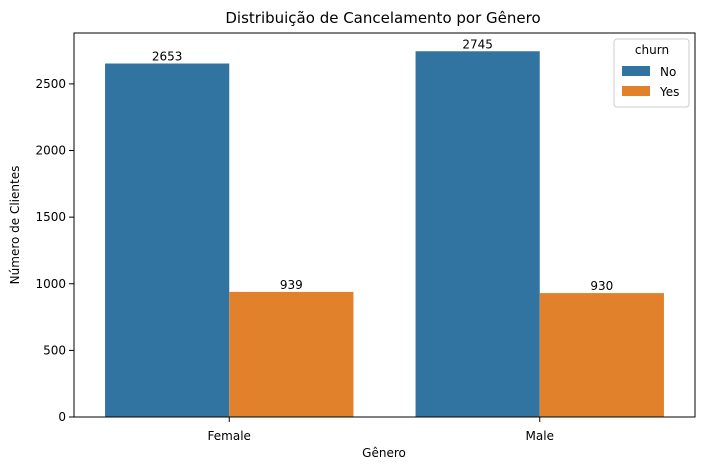  I want to click on legend-label-yes: Yes, so click(669, 92).